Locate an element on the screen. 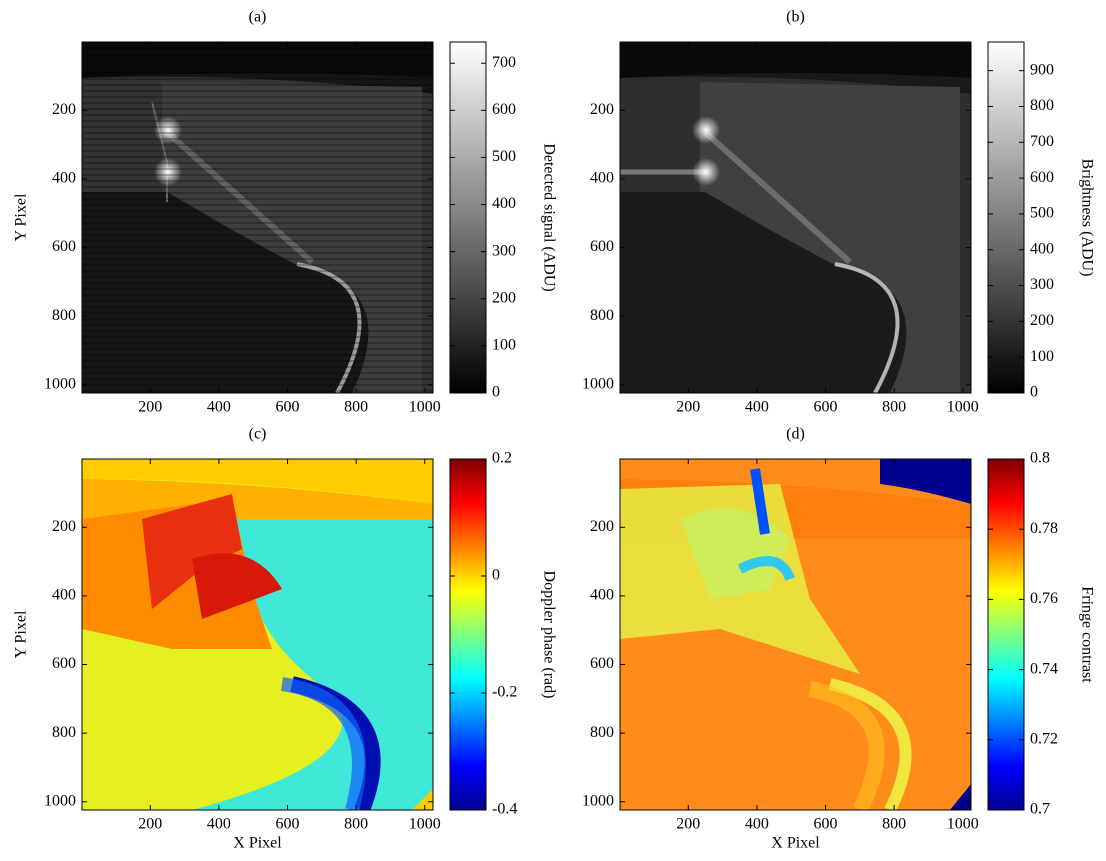  colorbar-tick-label: 900 is located at coordinates (1042, 69).